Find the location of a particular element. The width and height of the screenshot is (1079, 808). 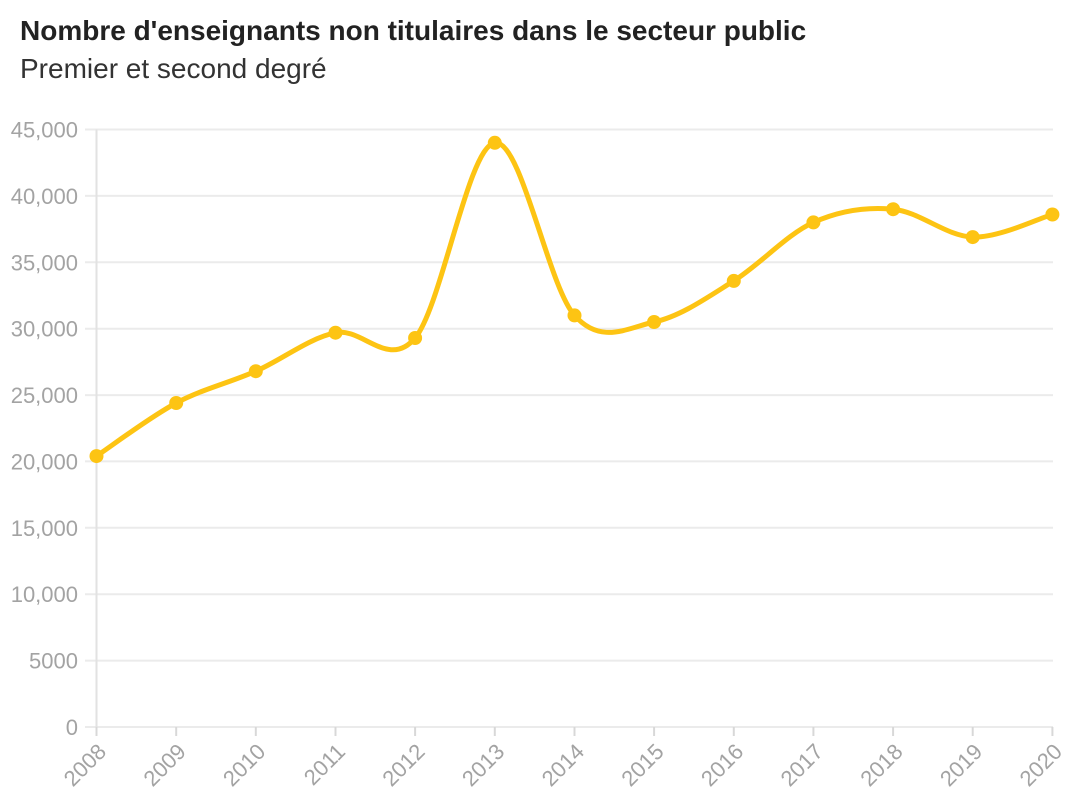

y-axis-tick-label: 10,000 is located at coordinates (44, 594).